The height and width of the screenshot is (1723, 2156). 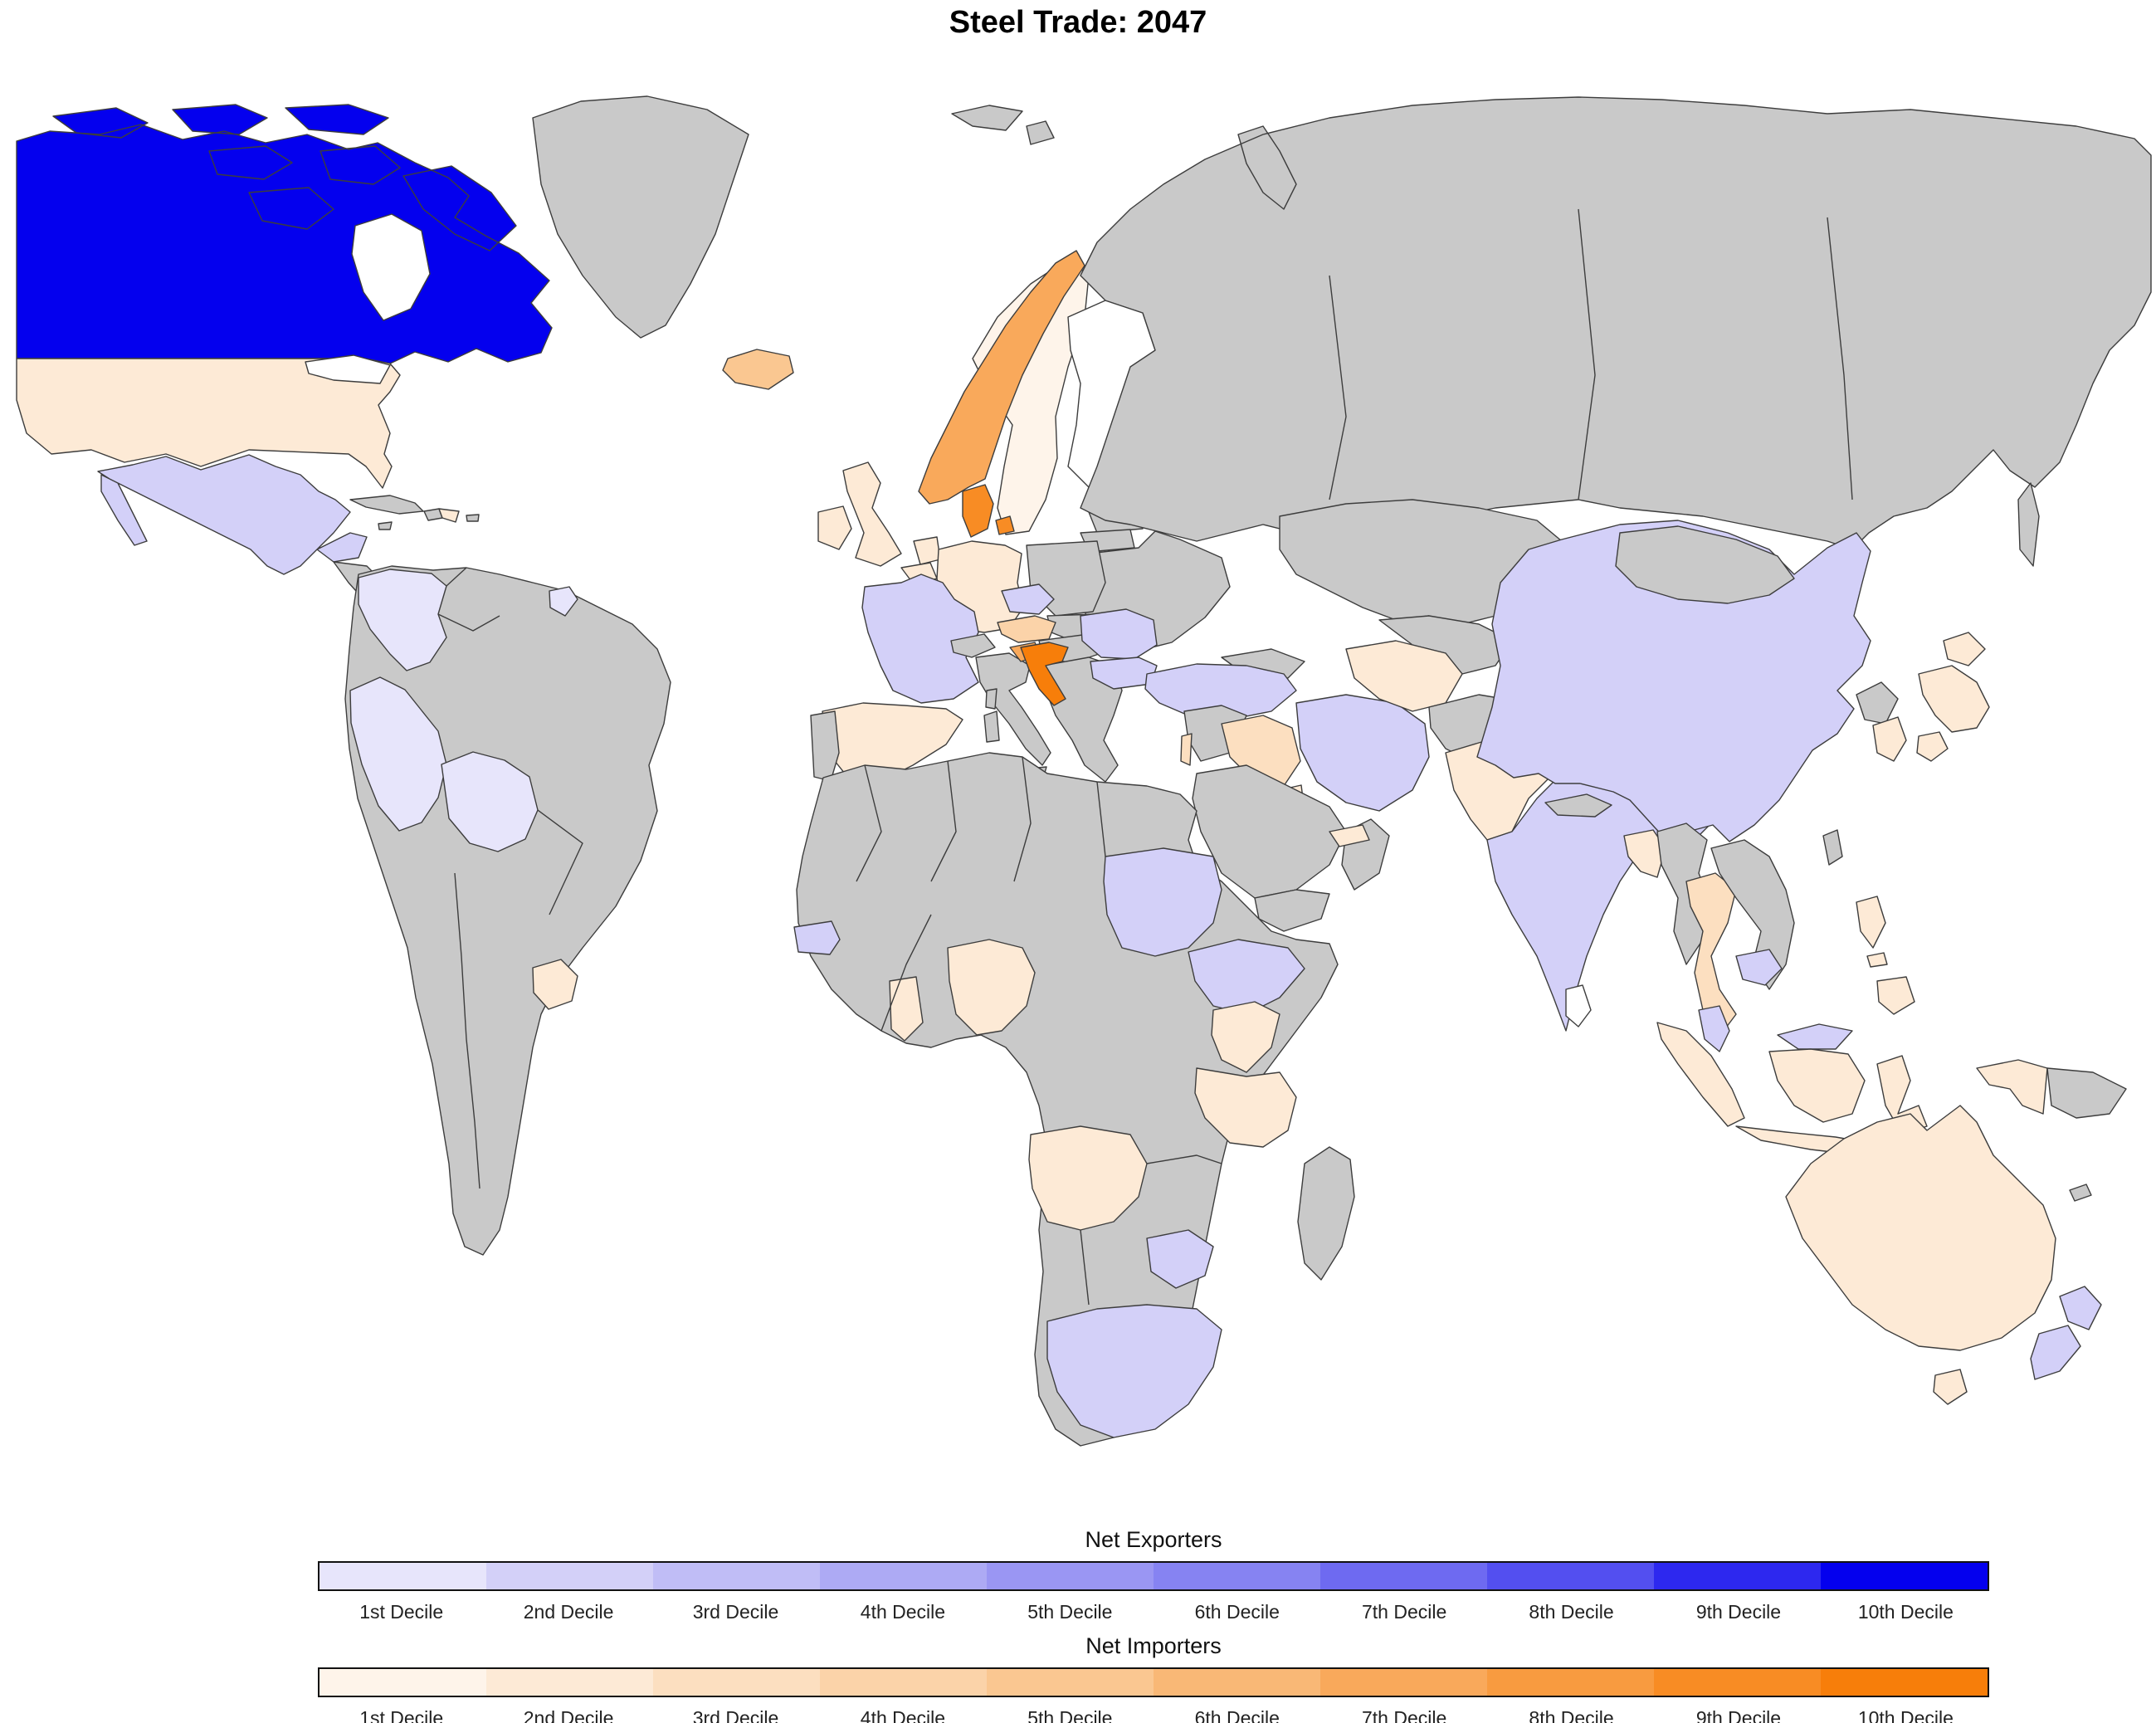 I want to click on country-nepal, so click(x=1578, y=805).